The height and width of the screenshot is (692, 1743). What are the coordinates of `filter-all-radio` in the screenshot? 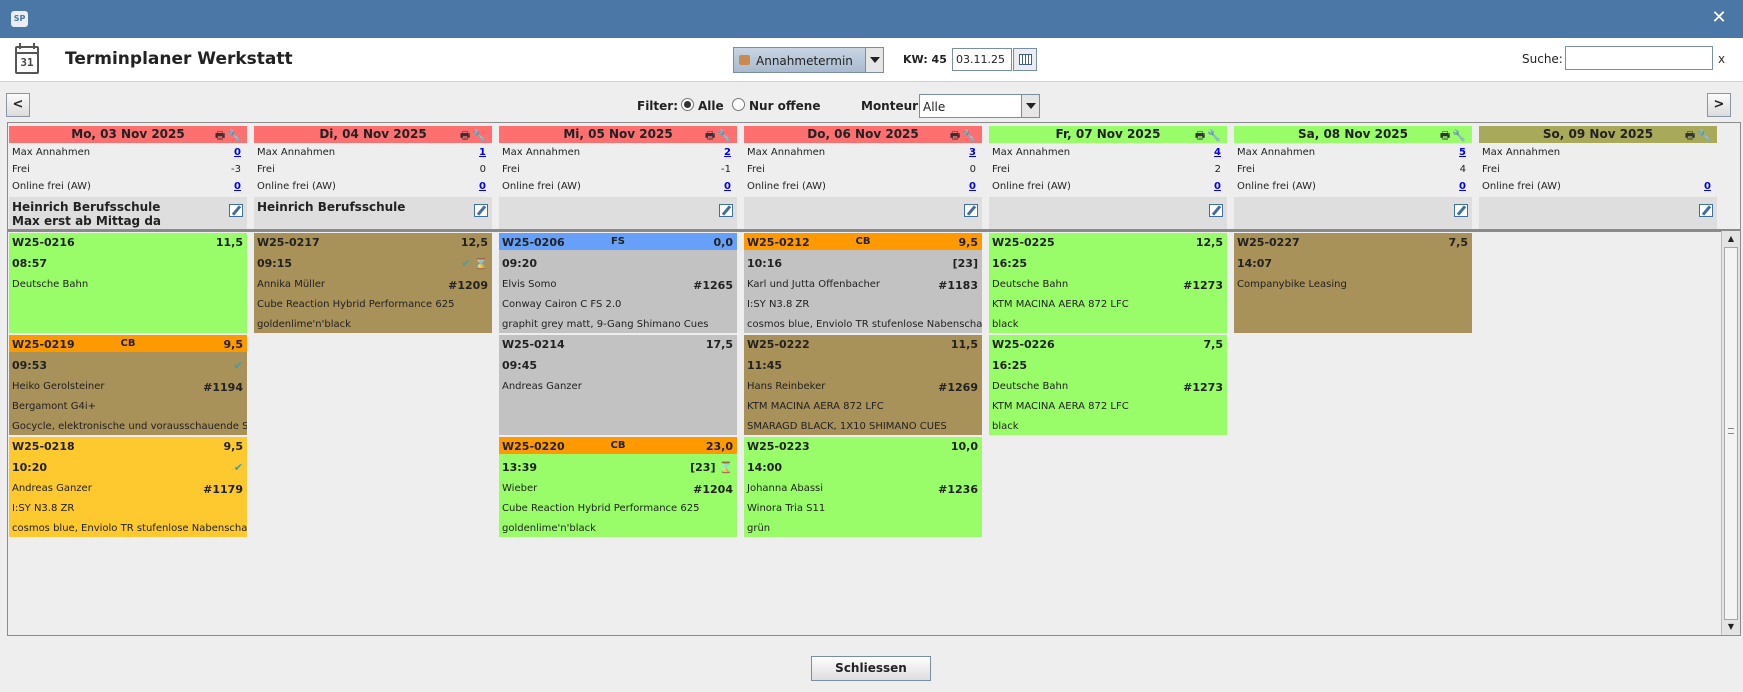 It's located at (687, 104).